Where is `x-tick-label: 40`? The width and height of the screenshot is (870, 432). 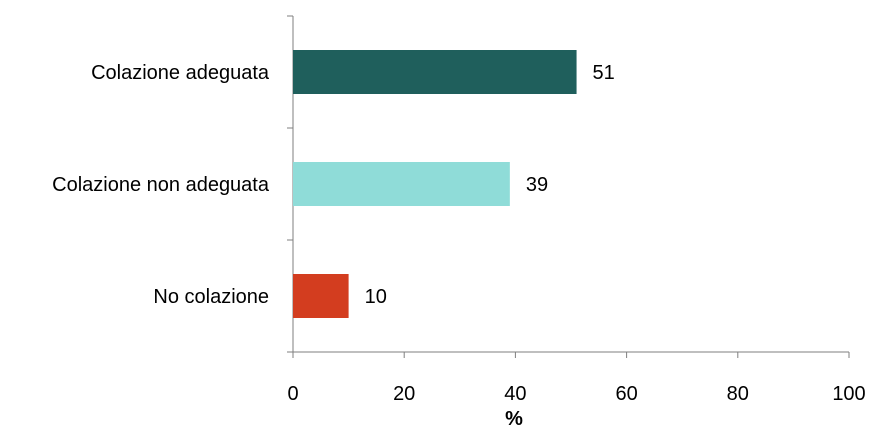 x-tick-label: 40 is located at coordinates (515, 394).